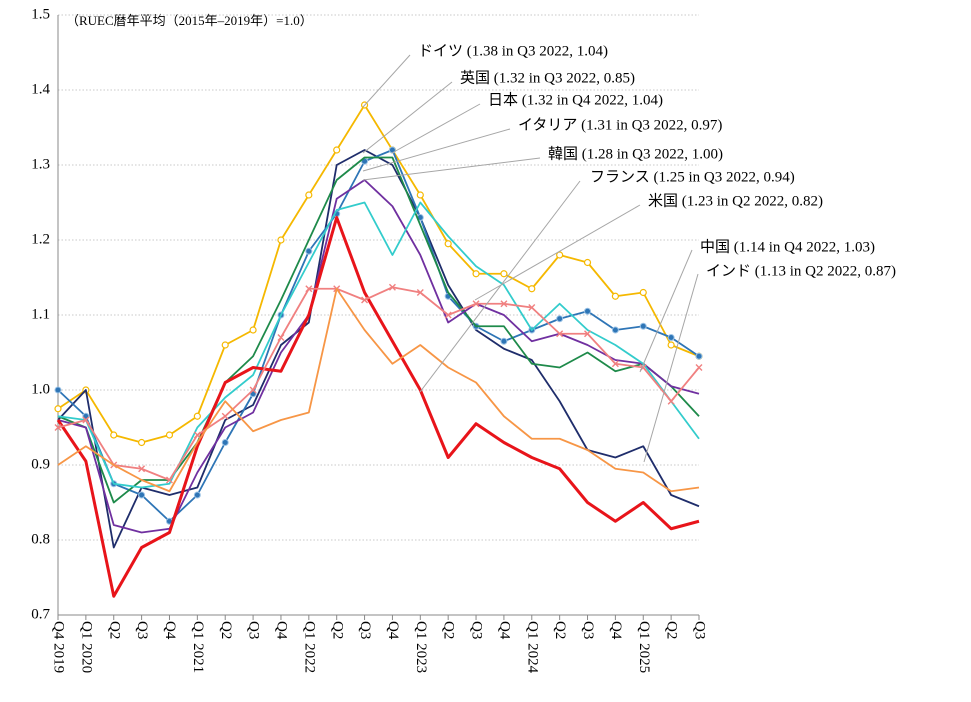 Image resolution: width=971 pixels, height=702 pixels. What do you see at coordinates (787, 246) in the screenshot?
I see `annotation: 中国 (1.14 in Q4 2022, 1.03)` at bounding box center [787, 246].